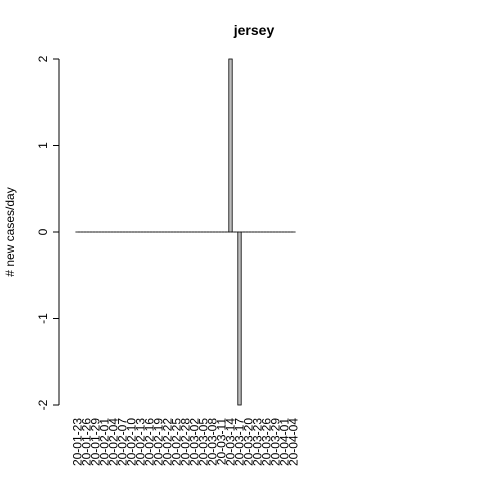 This screenshot has height=480, width=480. I want to click on x-tick-label: 20-01-29, so click(96, 442).